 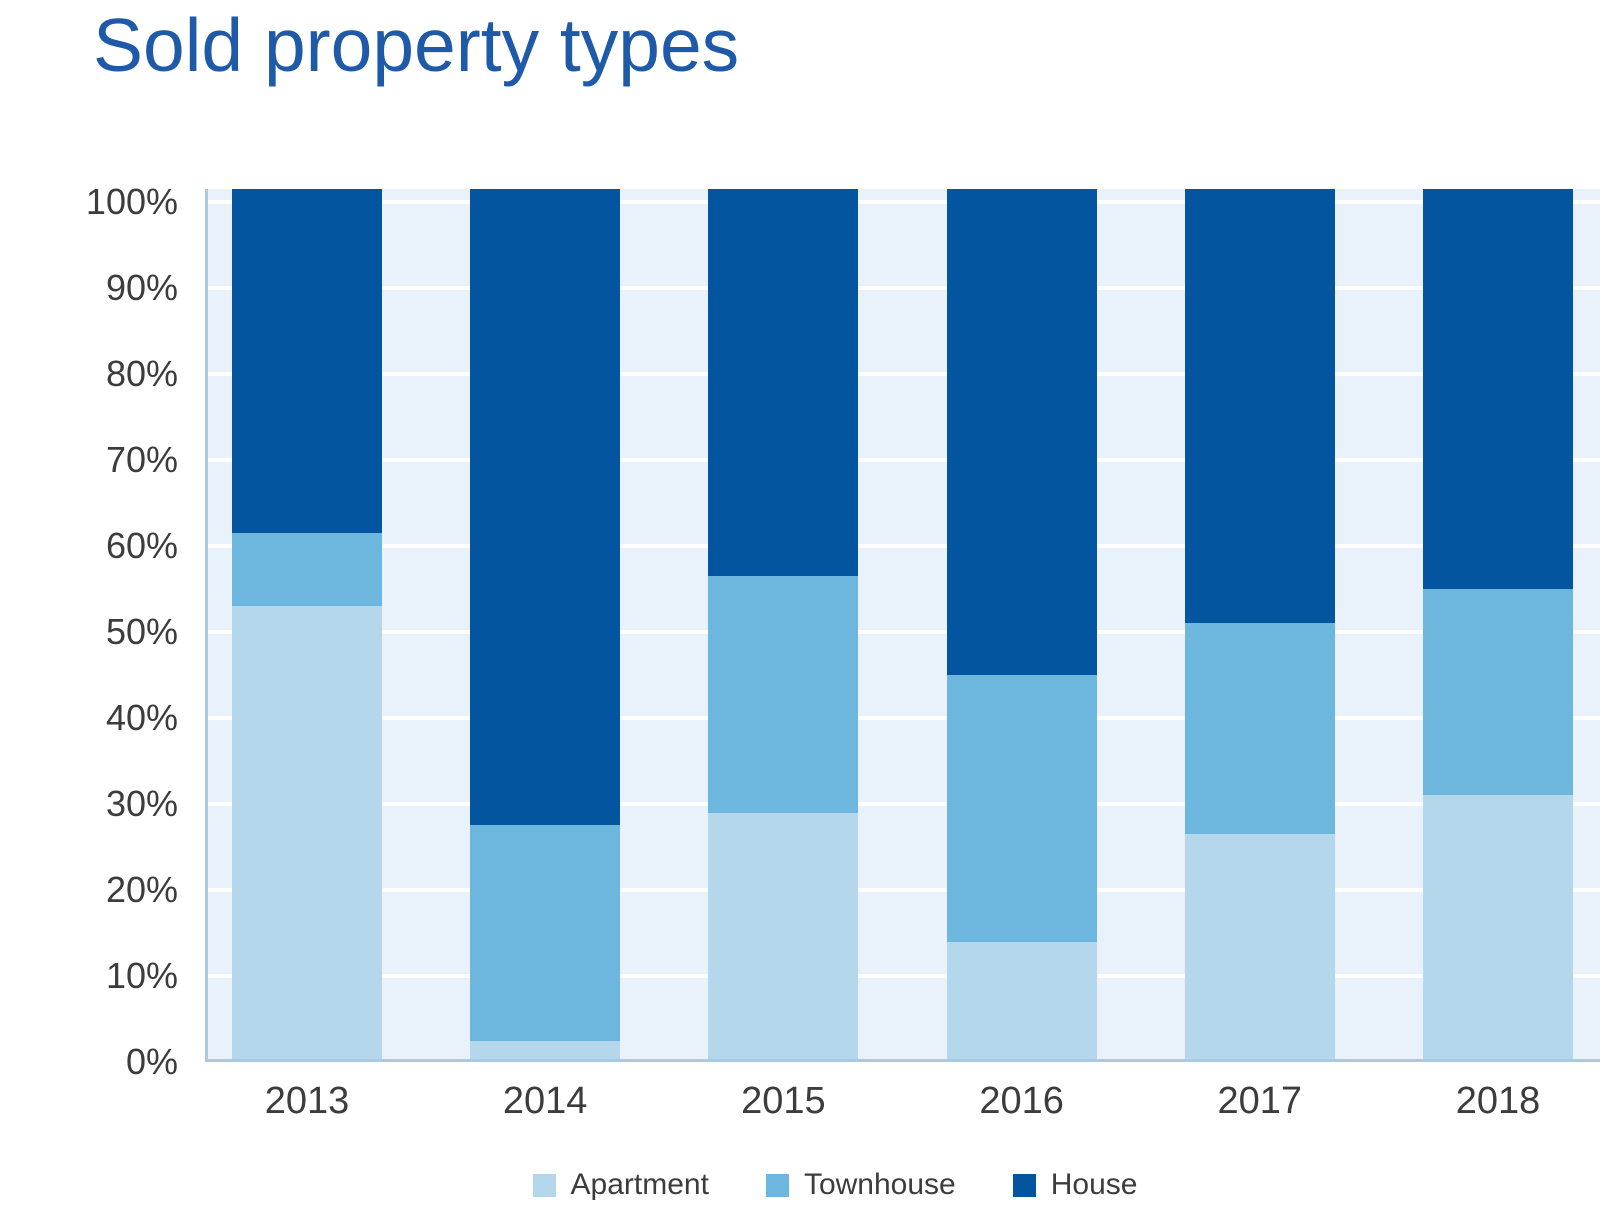 I want to click on bar-2013, so click(x=307, y=625).